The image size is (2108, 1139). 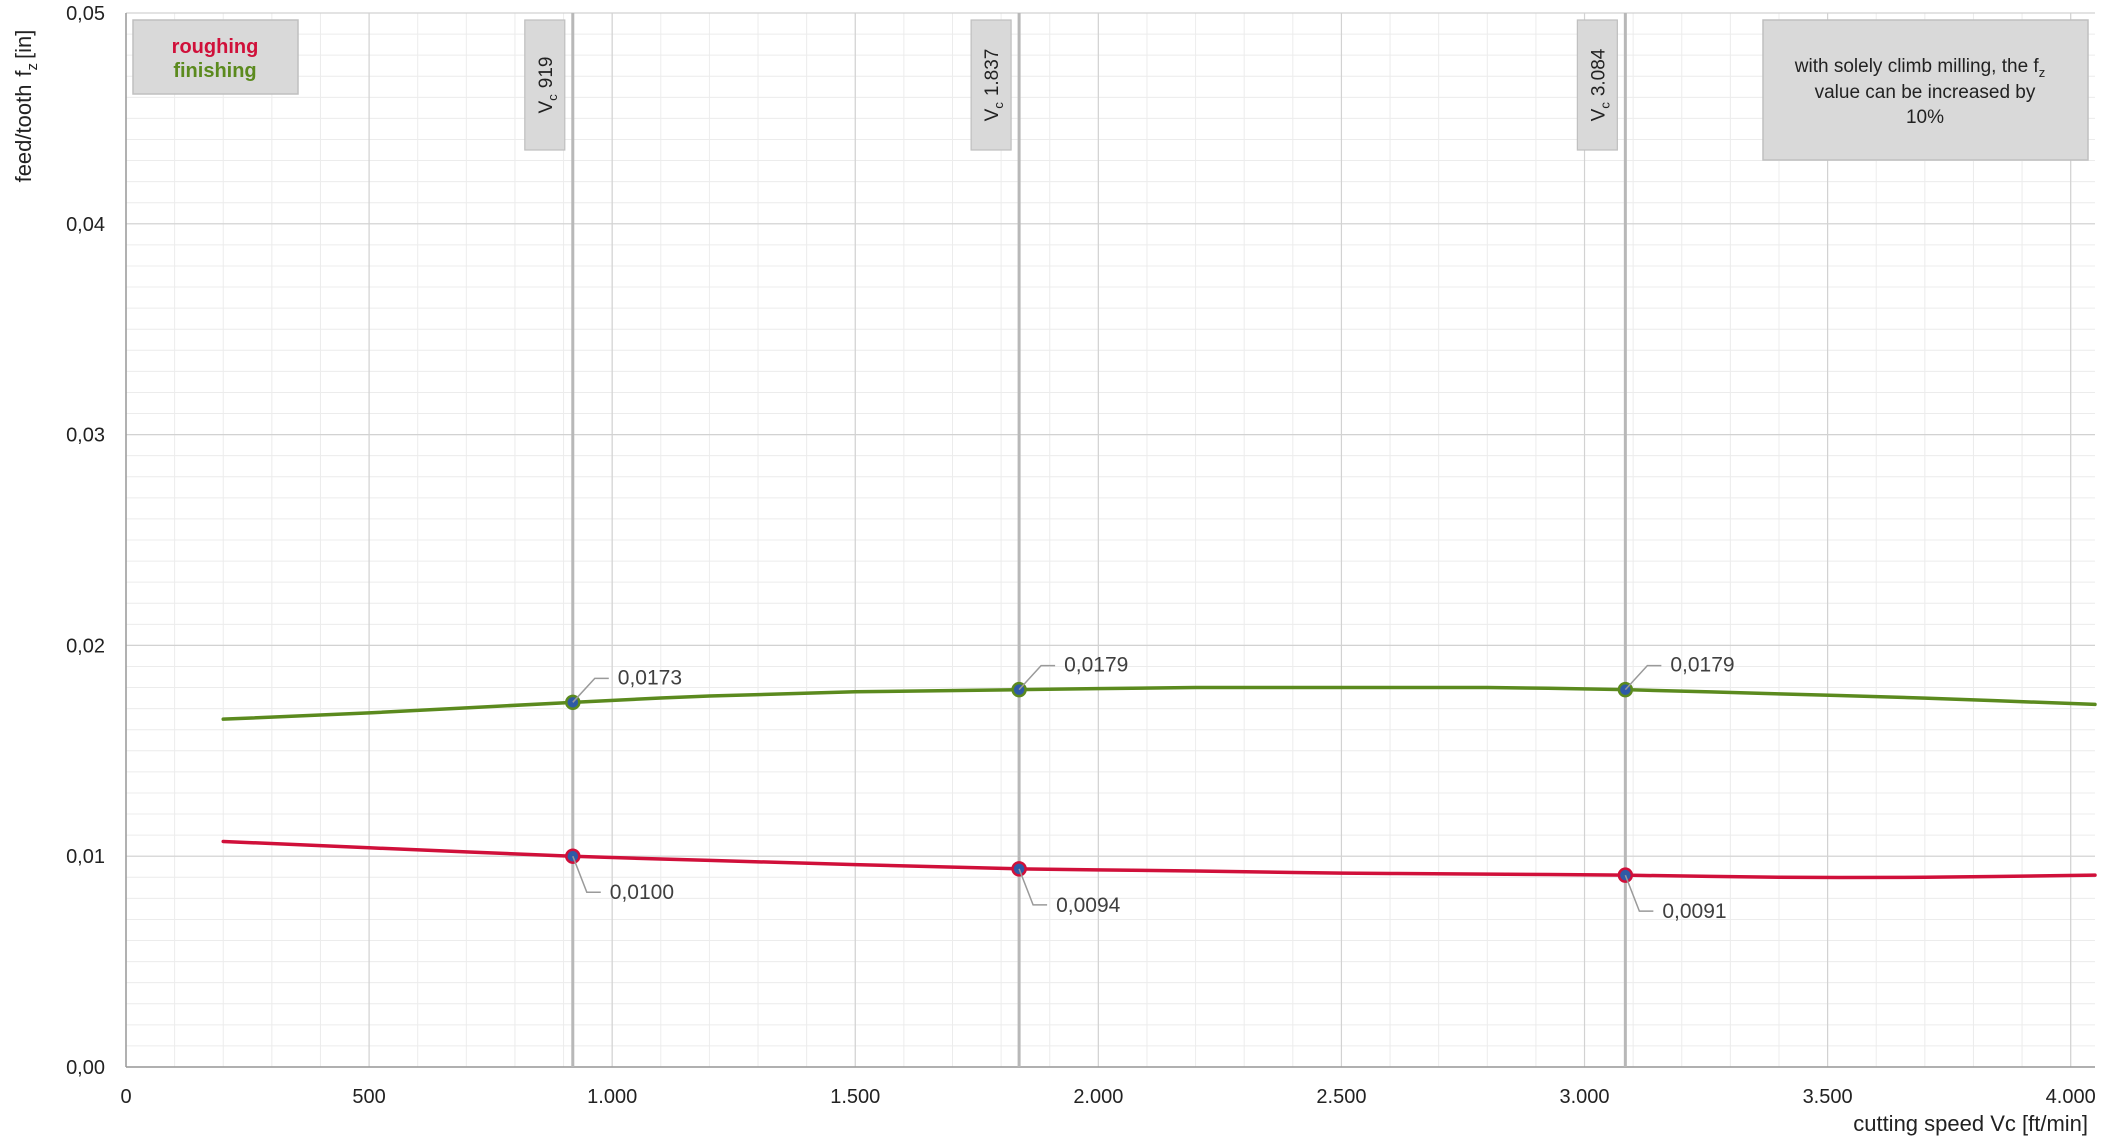 I want to click on legend-finishing: finishing, so click(x=214, y=71).